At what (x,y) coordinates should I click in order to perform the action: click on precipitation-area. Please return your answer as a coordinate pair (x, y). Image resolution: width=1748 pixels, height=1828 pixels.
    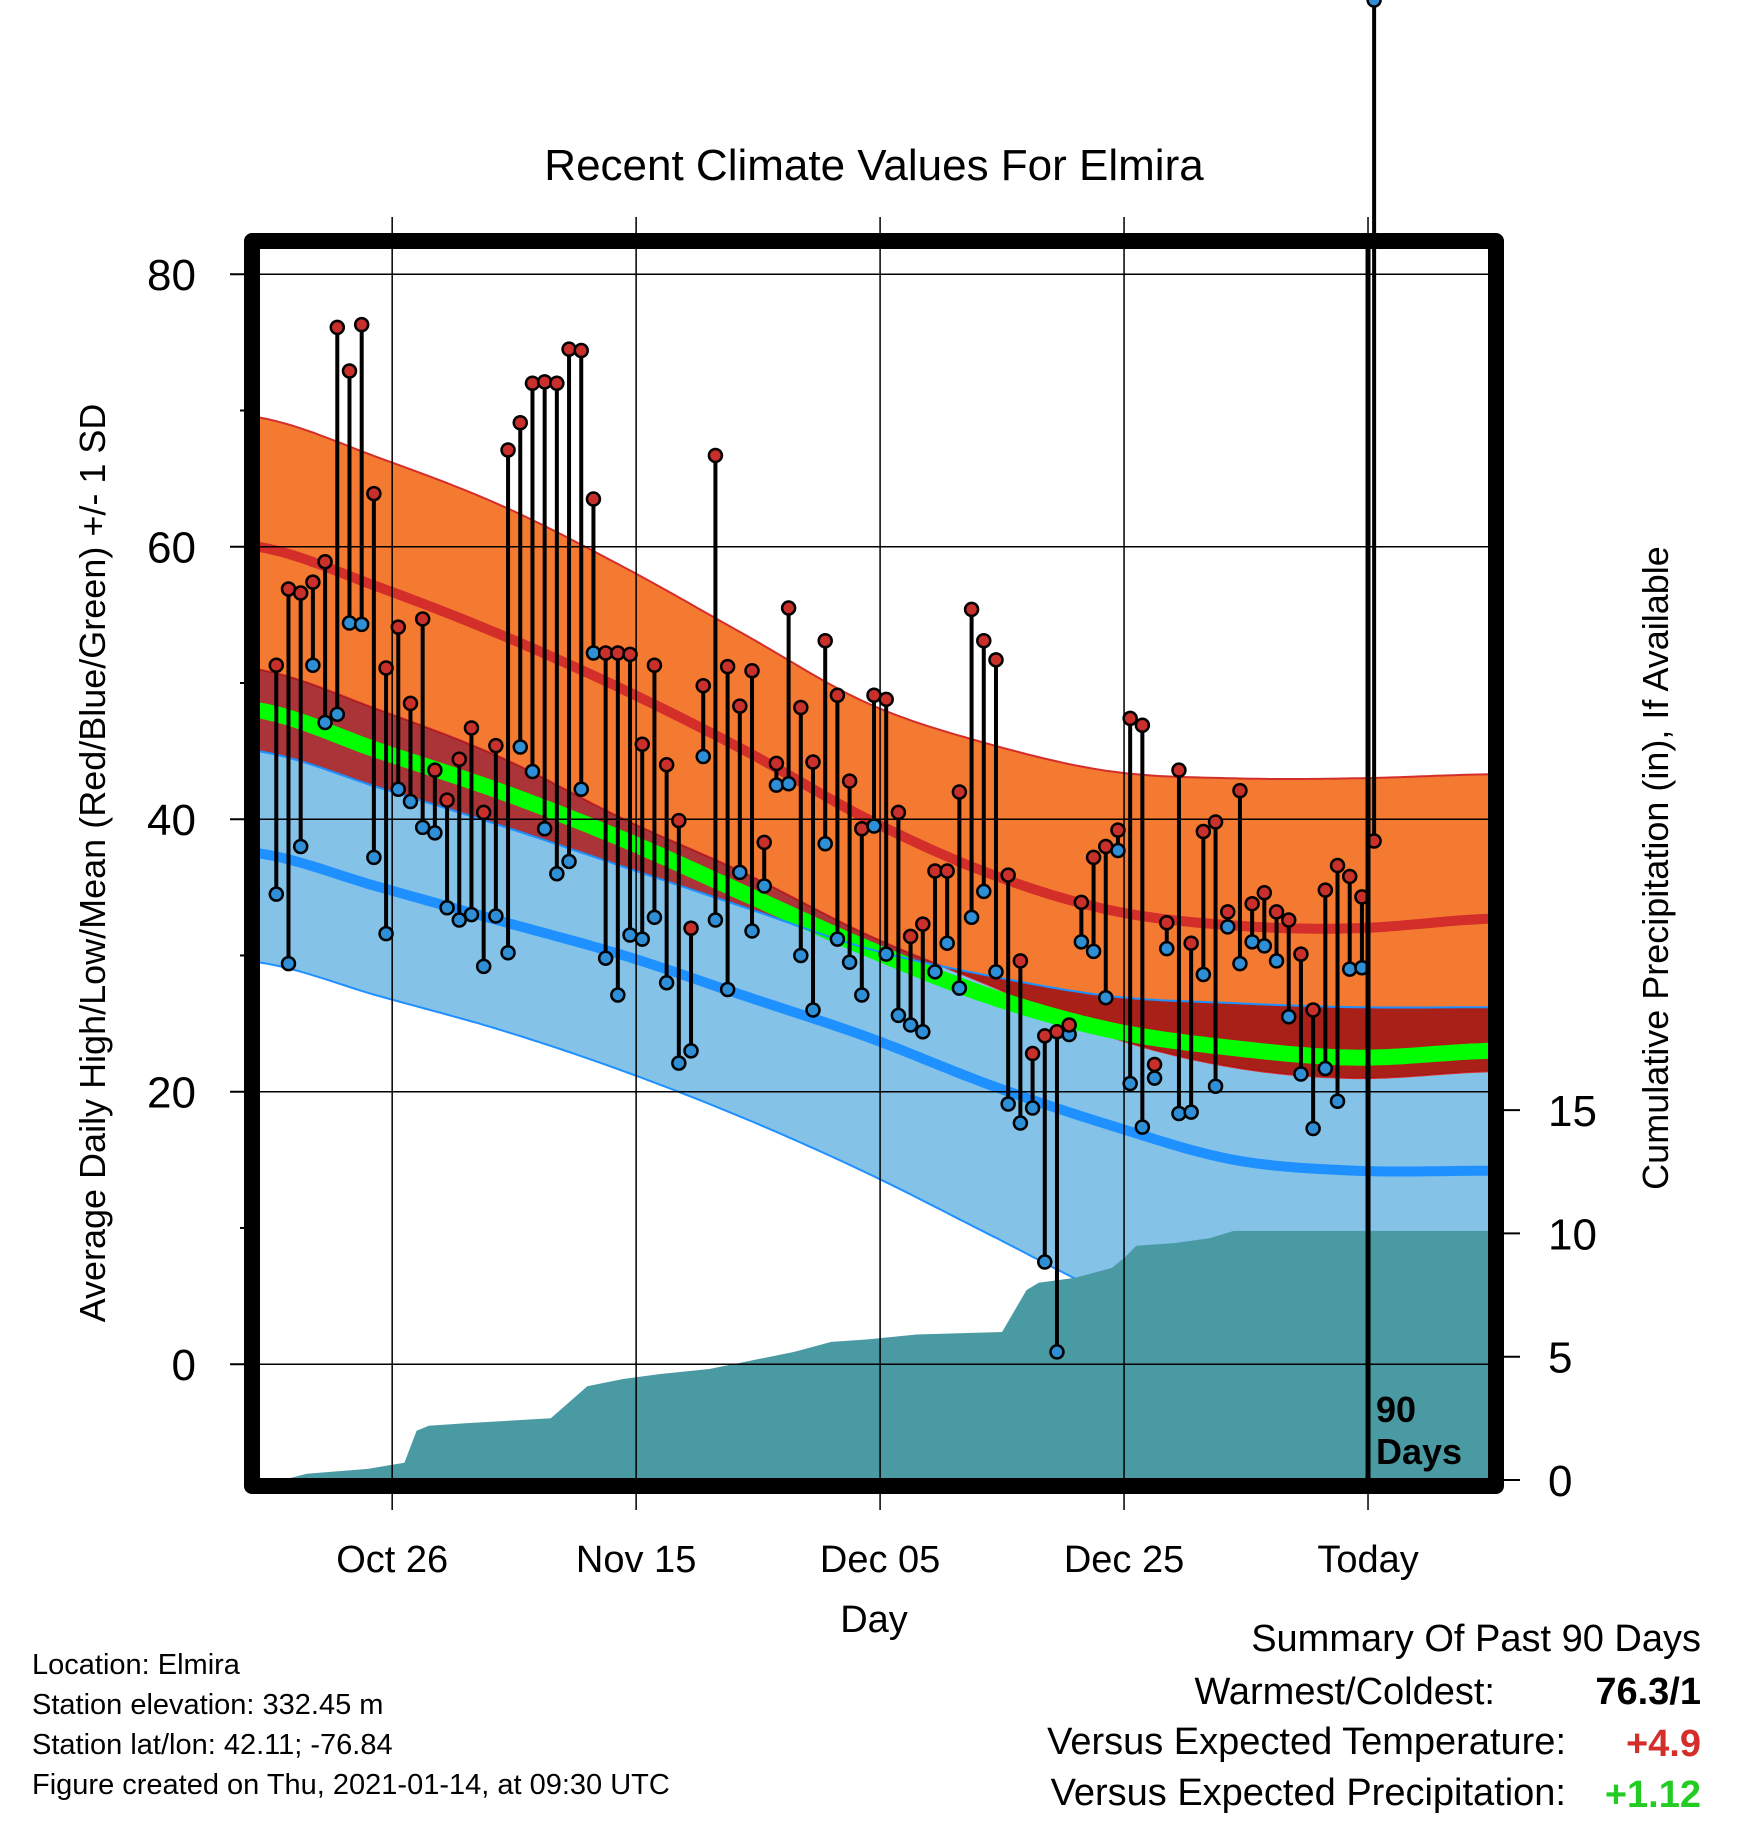
    Looking at the image, I should click on (874, 1355).